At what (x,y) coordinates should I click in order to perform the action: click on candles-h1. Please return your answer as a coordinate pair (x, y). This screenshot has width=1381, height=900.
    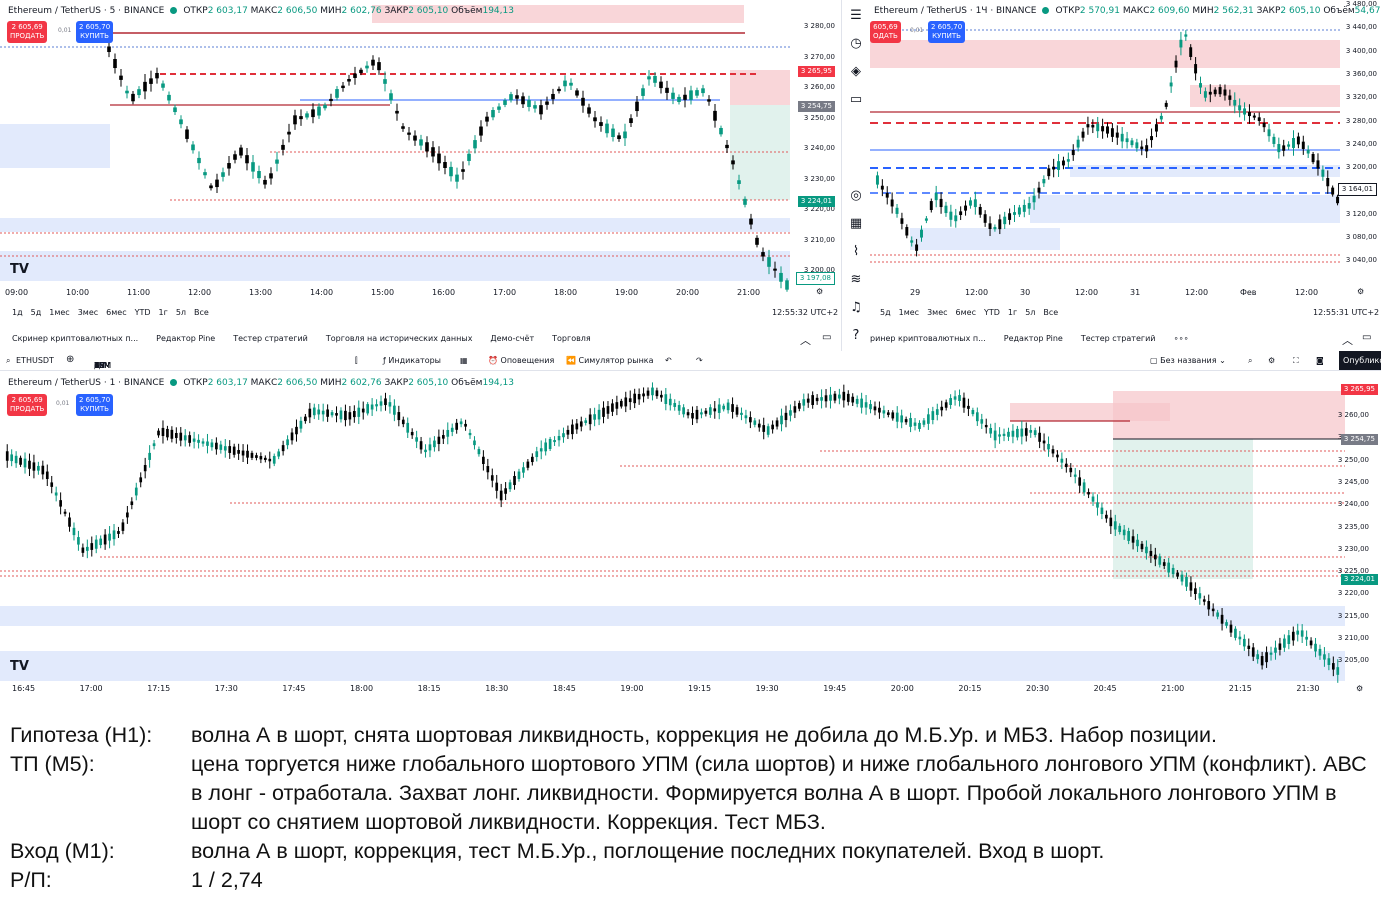
    Looking at the image, I should click on (1125, 175).